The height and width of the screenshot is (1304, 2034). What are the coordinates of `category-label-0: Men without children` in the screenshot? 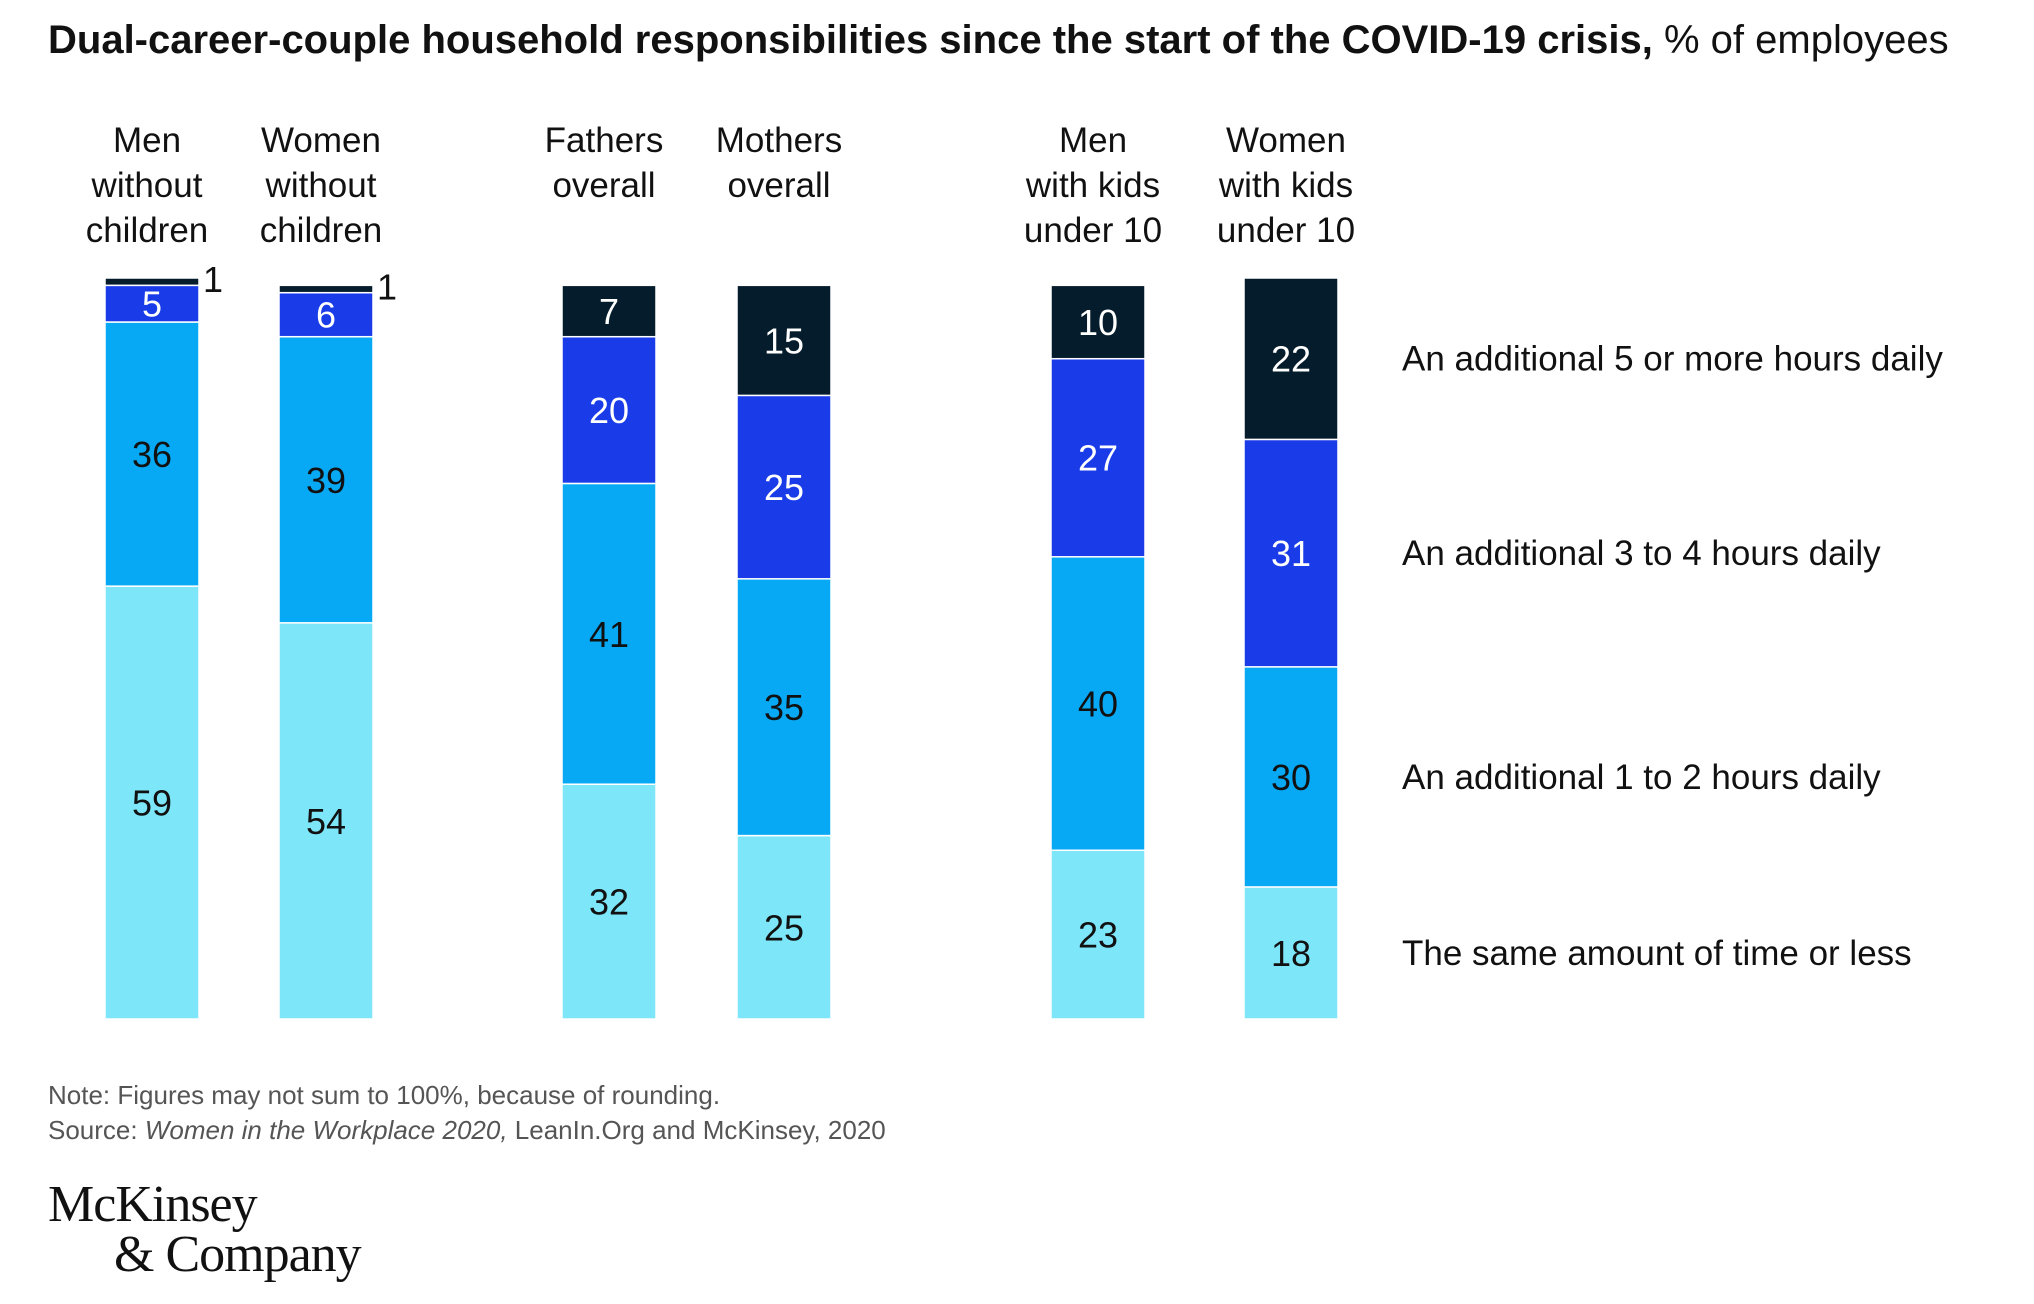 It's located at (147, 185).